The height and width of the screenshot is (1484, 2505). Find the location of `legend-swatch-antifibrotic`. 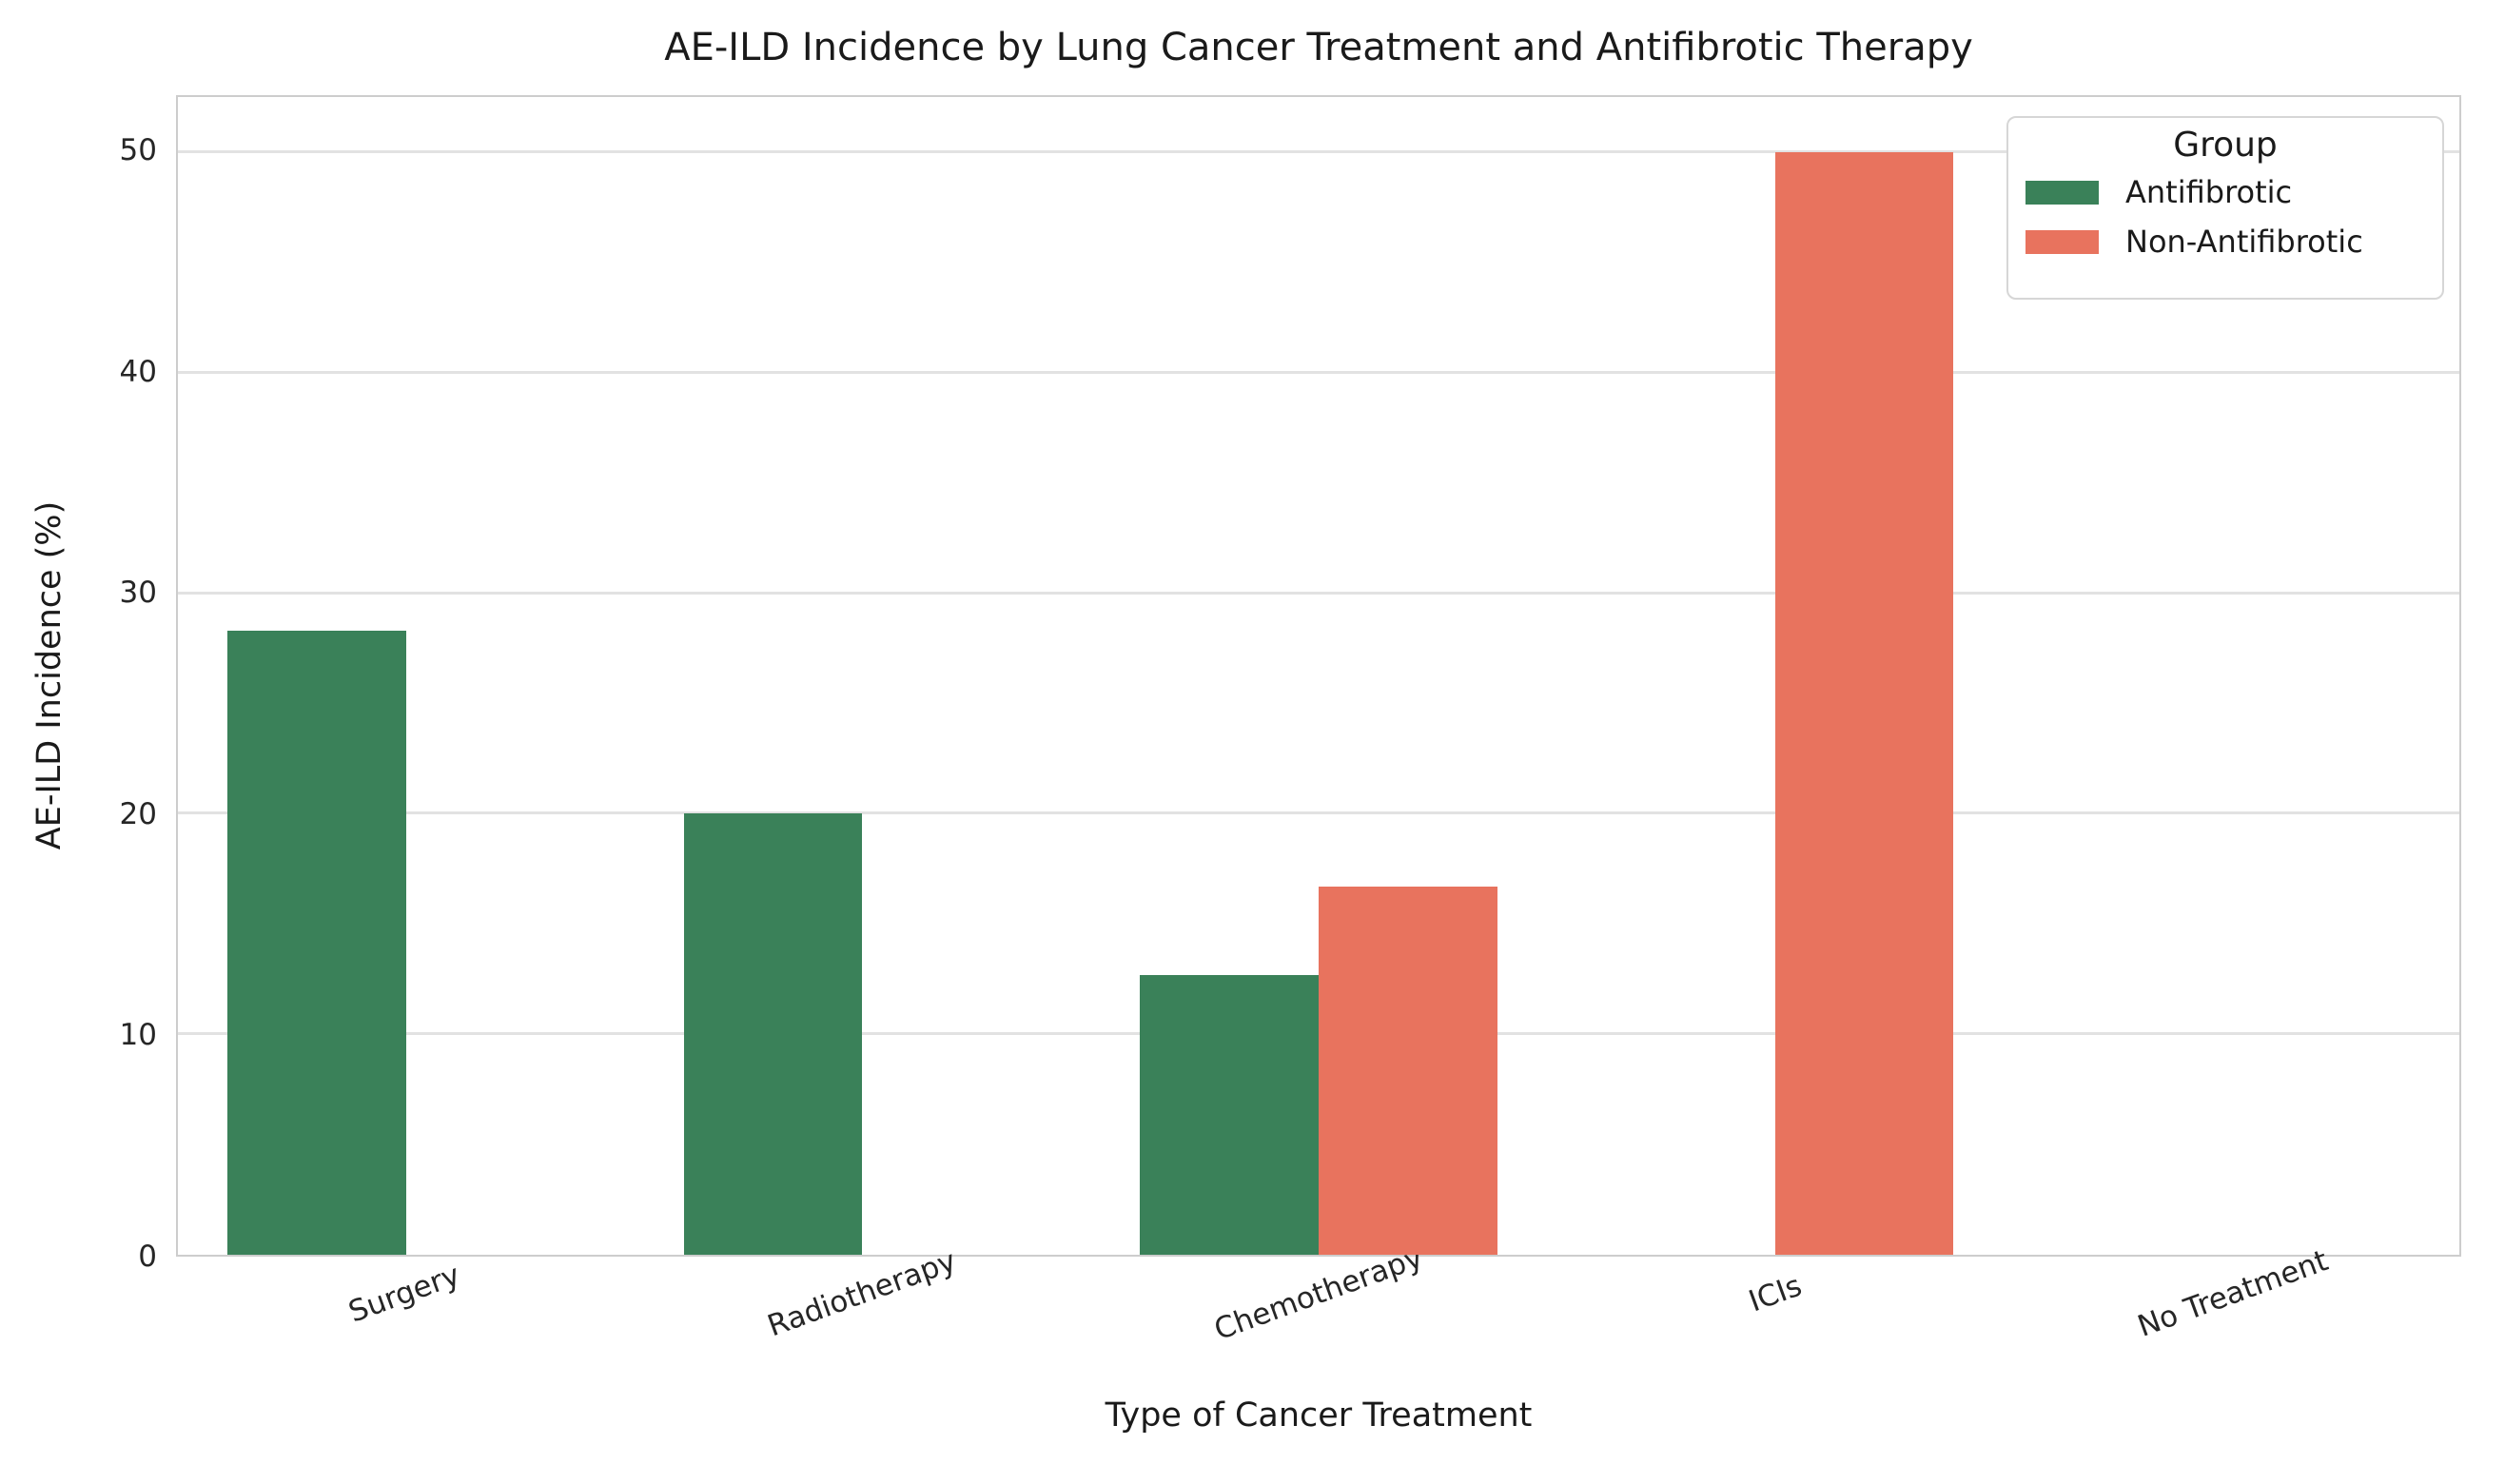

legend-swatch-antifibrotic is located at coordinates (2062, 192).